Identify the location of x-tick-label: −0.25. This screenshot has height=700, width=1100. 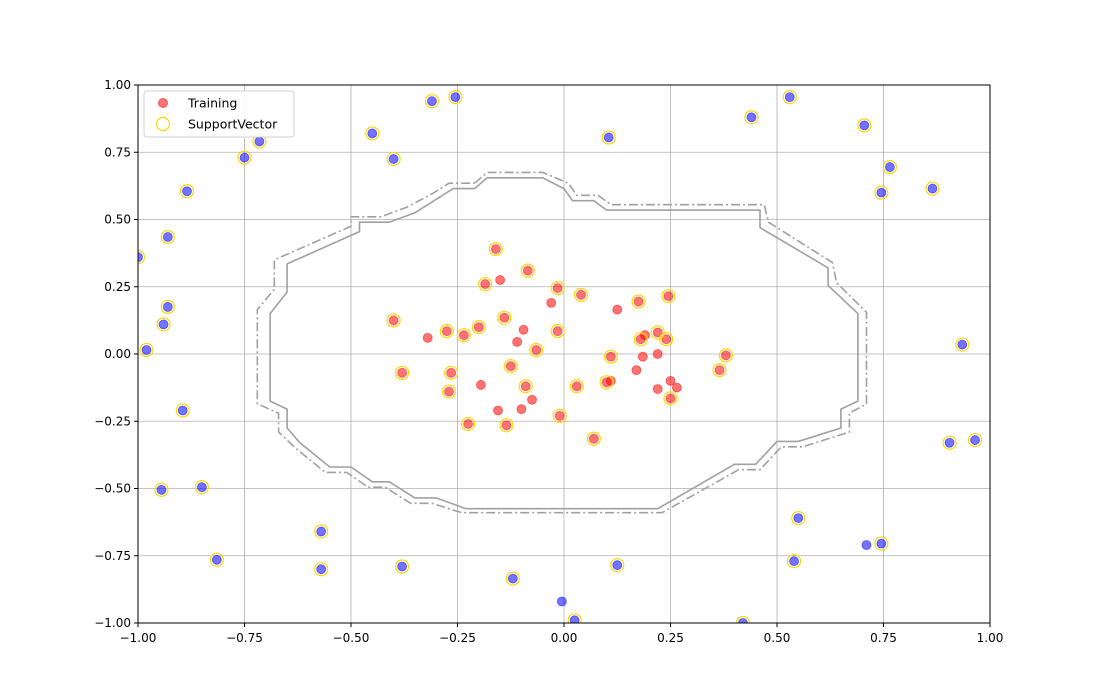
(457, 638).